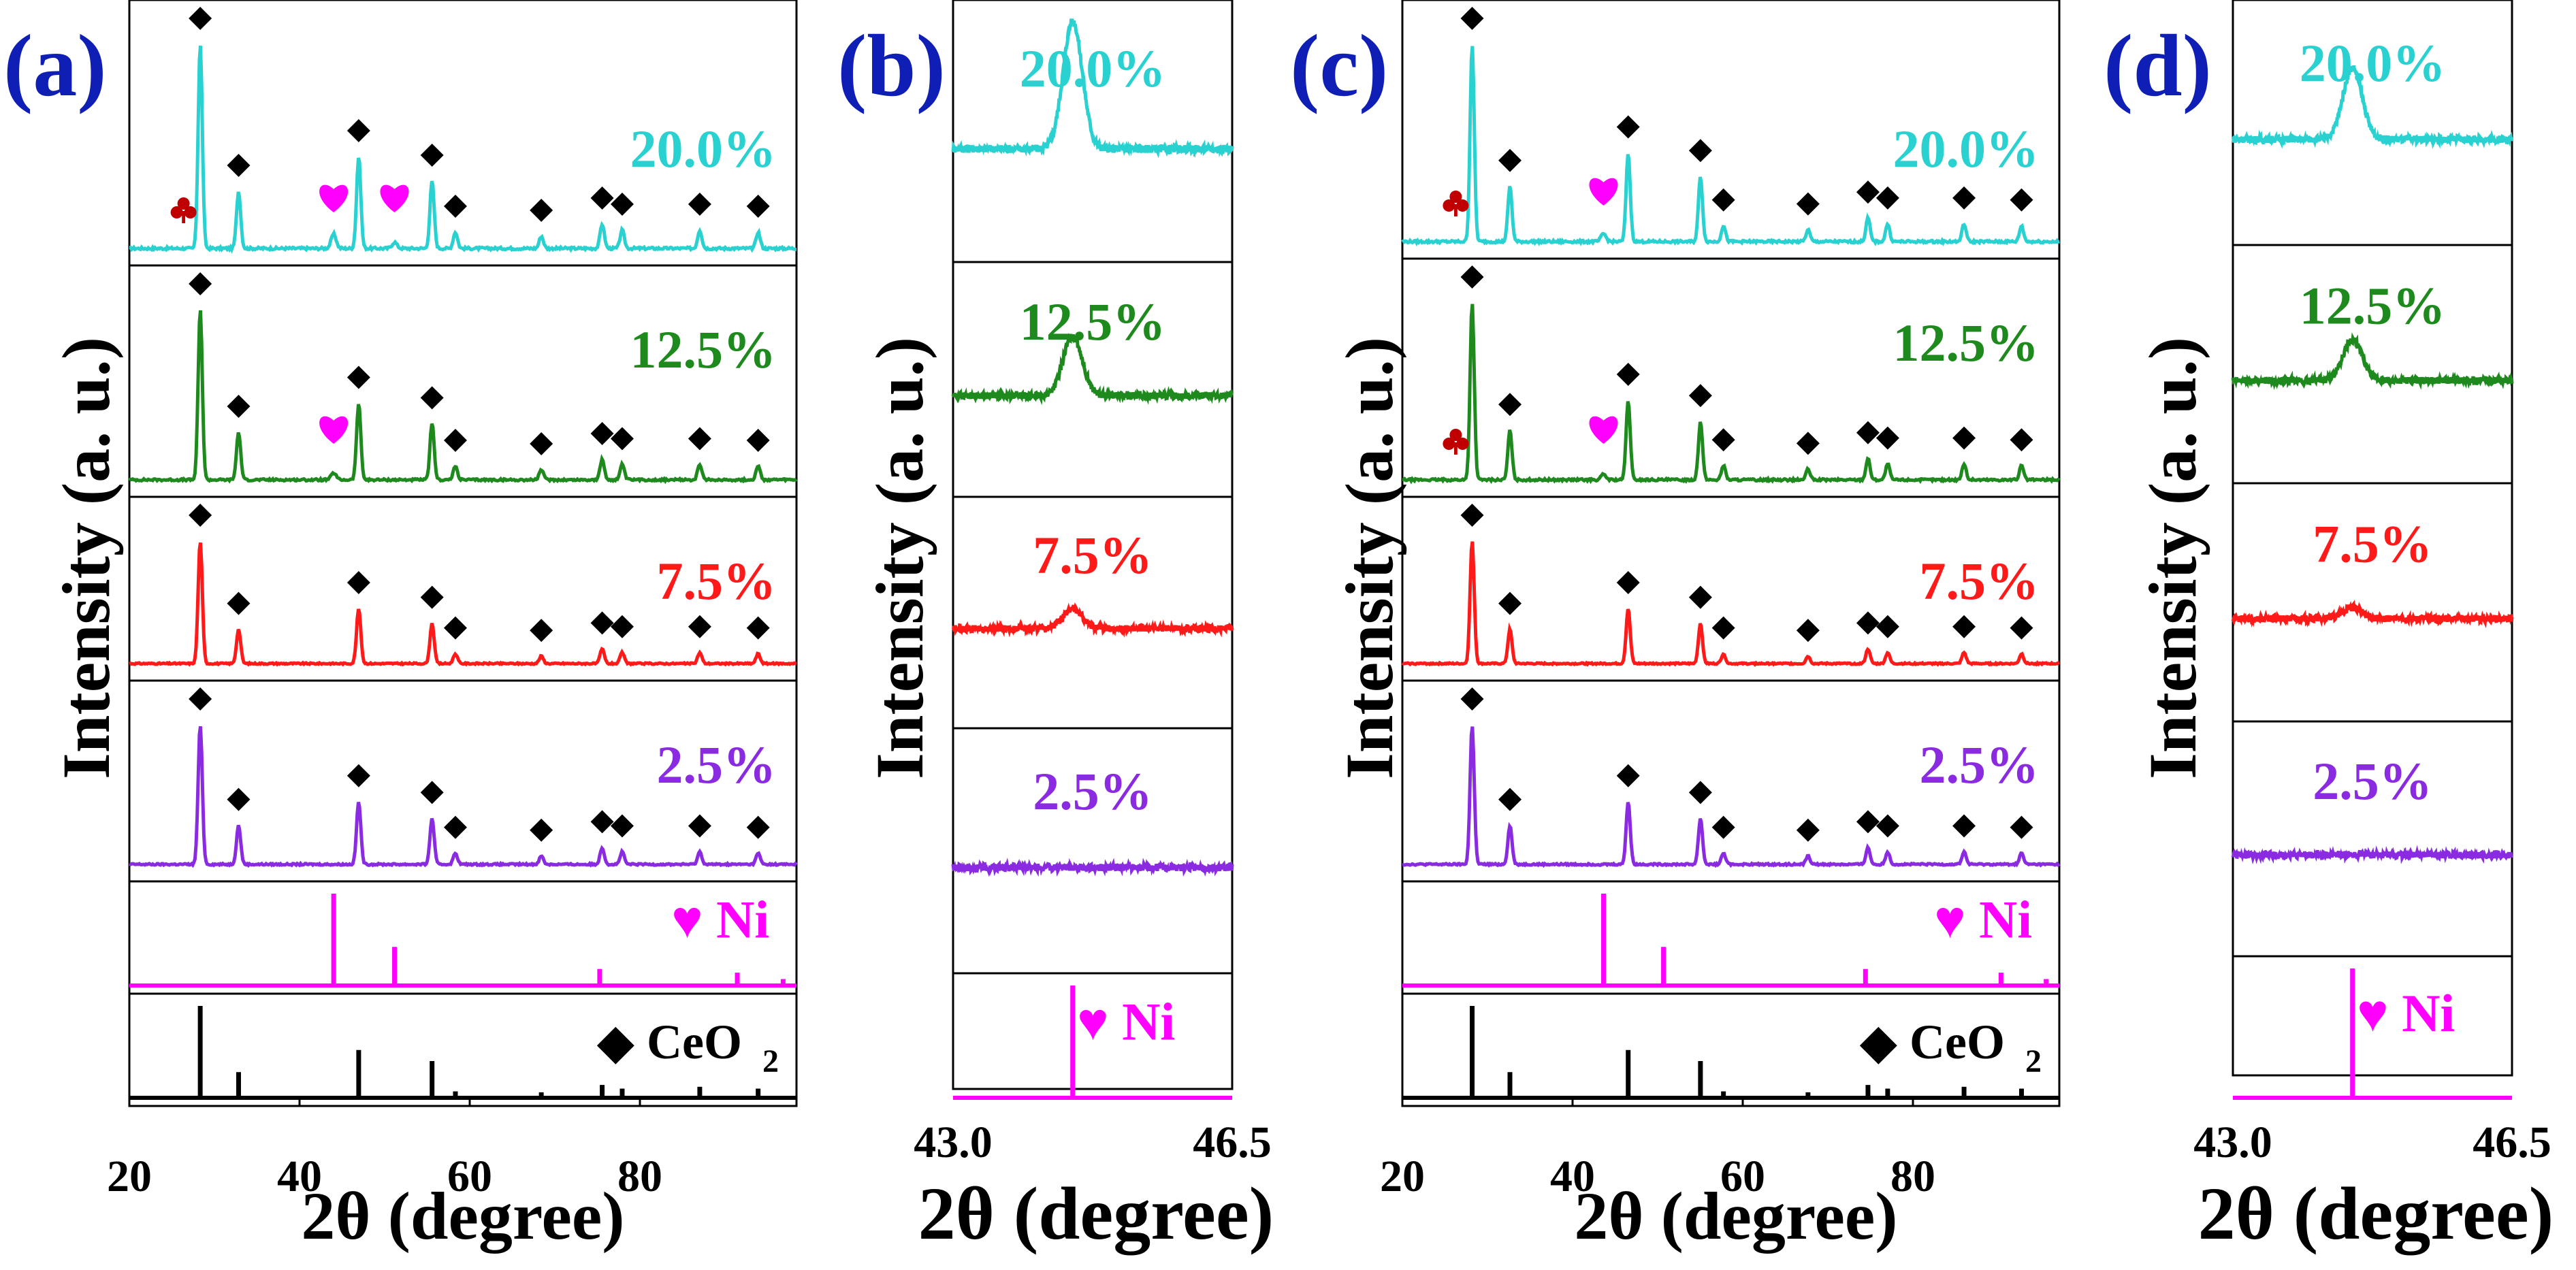 The width and height of the screenshot is (2576, 1270). Describe the element at coordinates (1093, 791) in the screenshot. I see `panel-b-label-2.5%: 2.5%` at that location.